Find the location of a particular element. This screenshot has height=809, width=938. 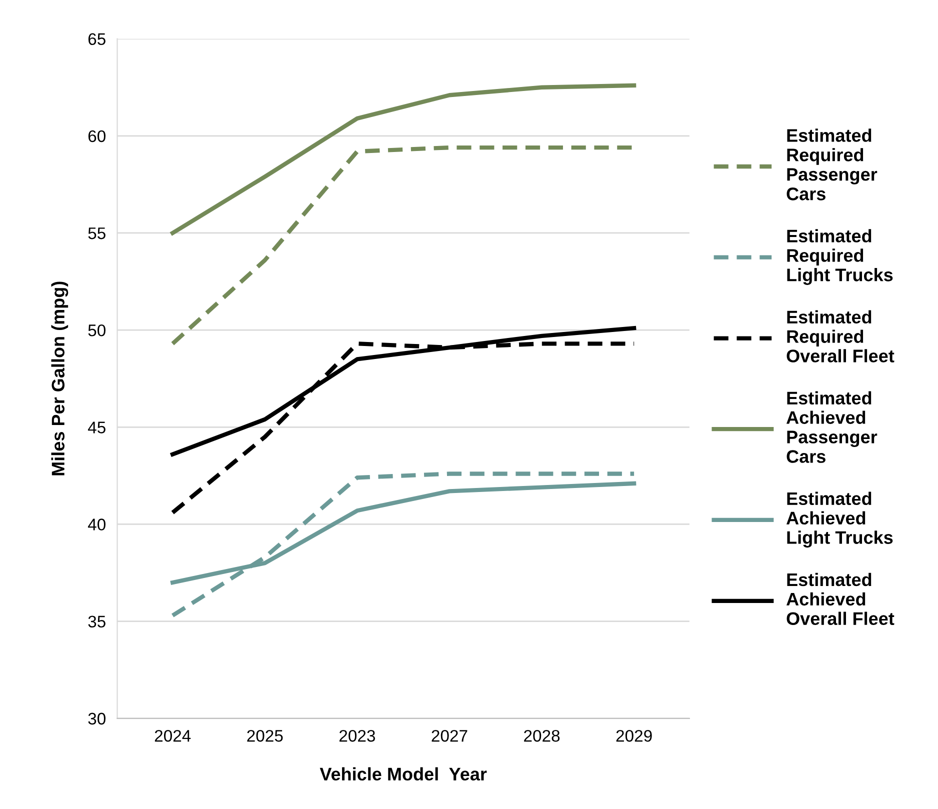

y-tick-label: 65 is located at coordinates (97, 39).